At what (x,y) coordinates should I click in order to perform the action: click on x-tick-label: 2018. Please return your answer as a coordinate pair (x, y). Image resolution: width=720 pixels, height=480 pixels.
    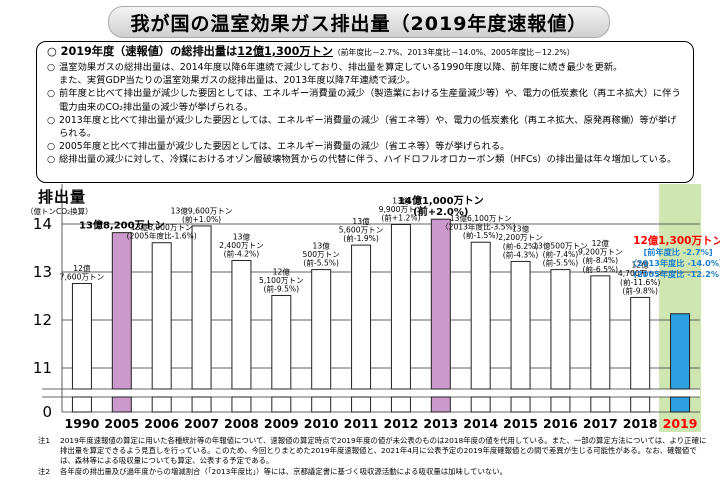
    Looking at the image, I should click on (640, 423).